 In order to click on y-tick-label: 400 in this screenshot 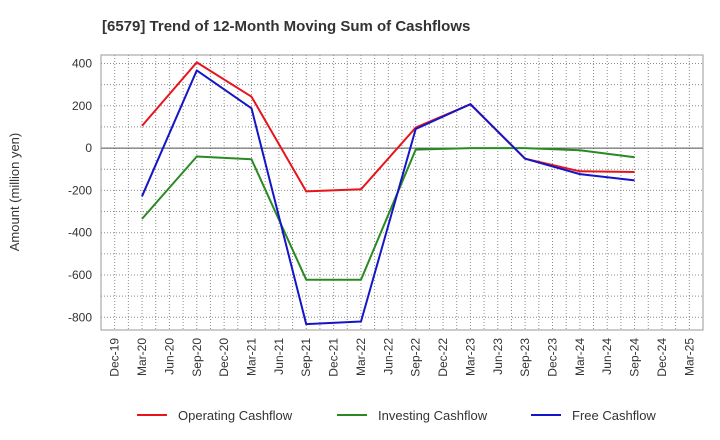, I will do `click(82, 63)`.